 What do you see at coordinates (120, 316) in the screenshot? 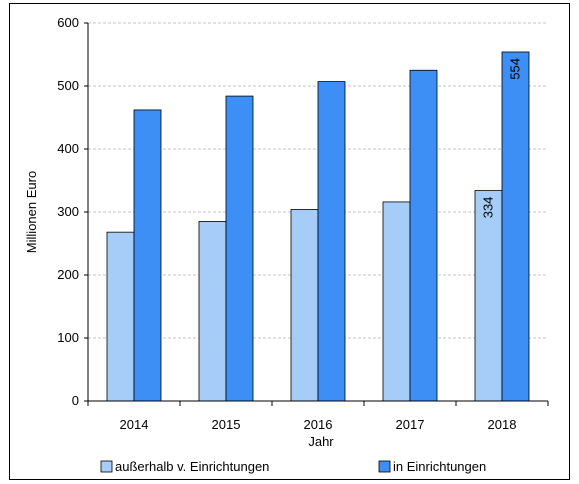
I see `bar-series-1-2014` at bounding box center [120, 316].